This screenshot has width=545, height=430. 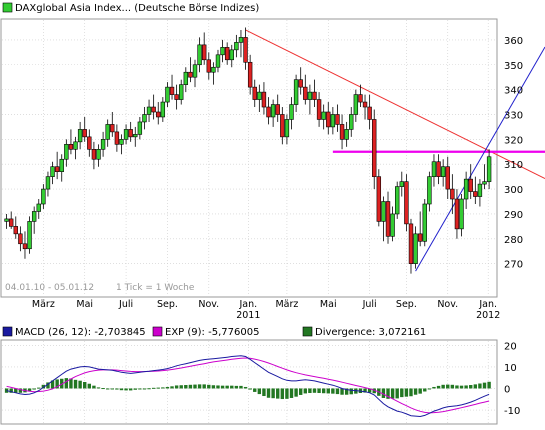 I want to click on price-y-tick-label: 330, so click(x=513, y=115).